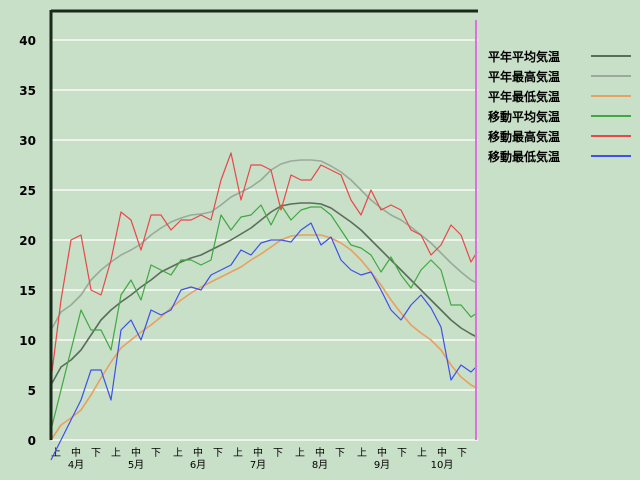 This screenshot has width=640, height=480. Describe the element at coordinates (76, 465) in the screenshot. I see `x-month-label: 4月` at that location.